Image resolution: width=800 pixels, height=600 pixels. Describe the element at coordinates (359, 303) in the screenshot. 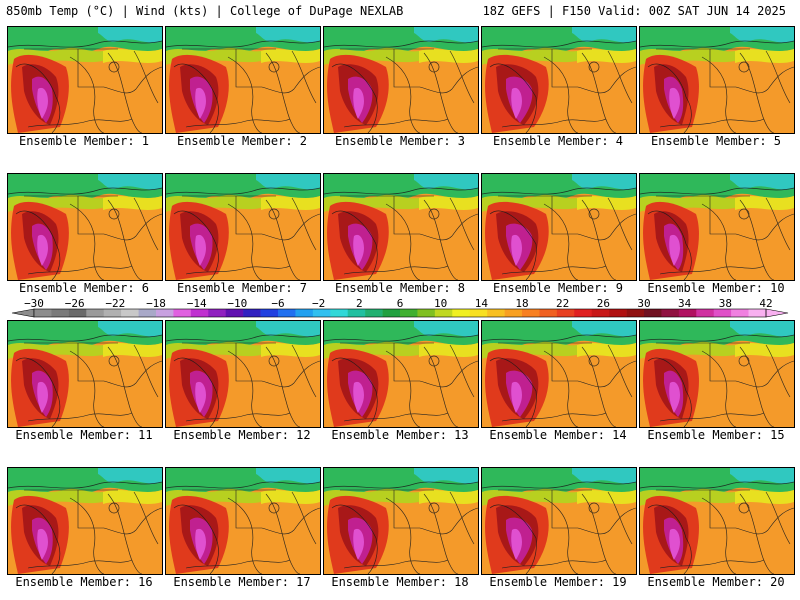

I see `colorbar-tick-label: 2` at that location.